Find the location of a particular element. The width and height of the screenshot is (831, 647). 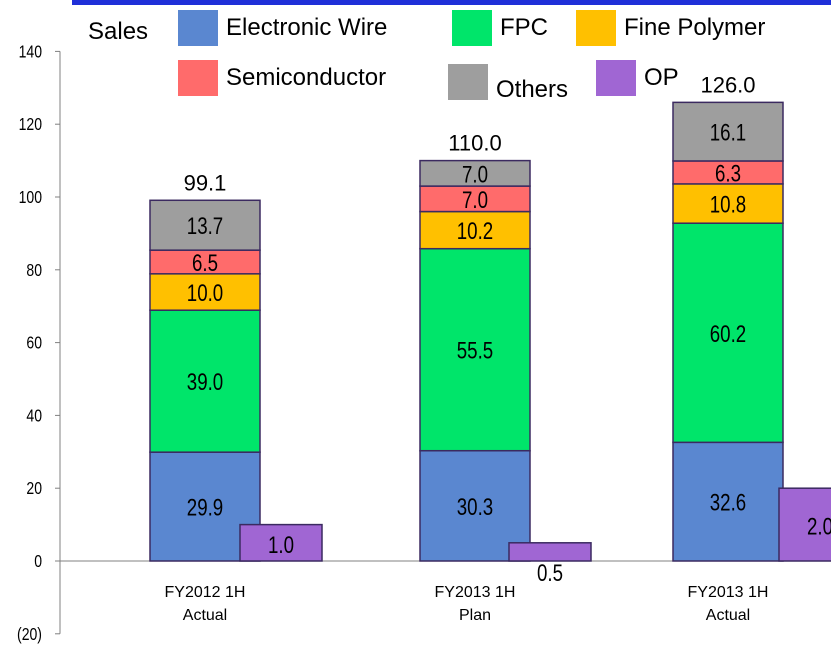

op-bar-label: 2.0 is located at coordinates (819, 526).